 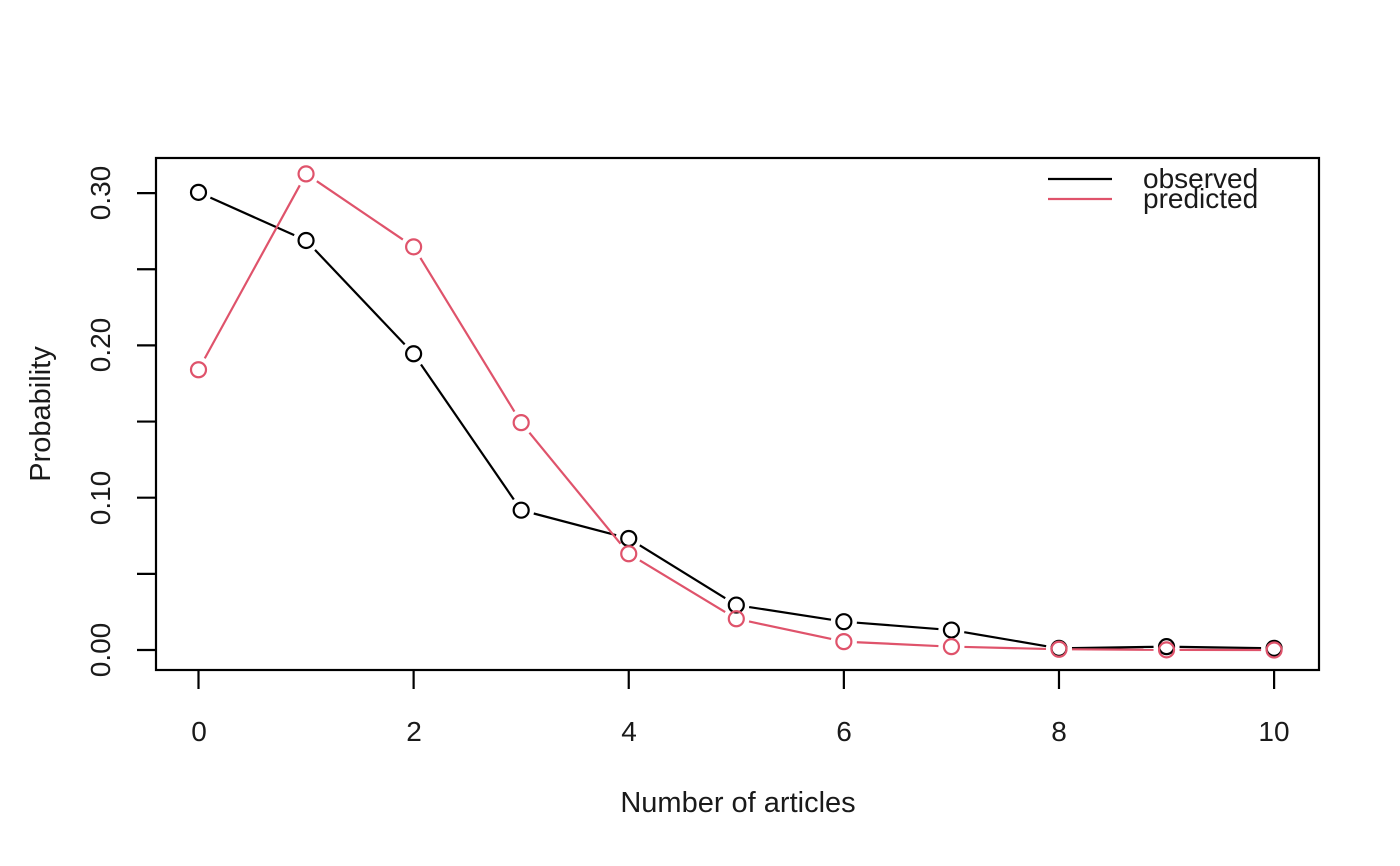 I want to click on y-axis-title: Probability, so click(x=41, y=414).